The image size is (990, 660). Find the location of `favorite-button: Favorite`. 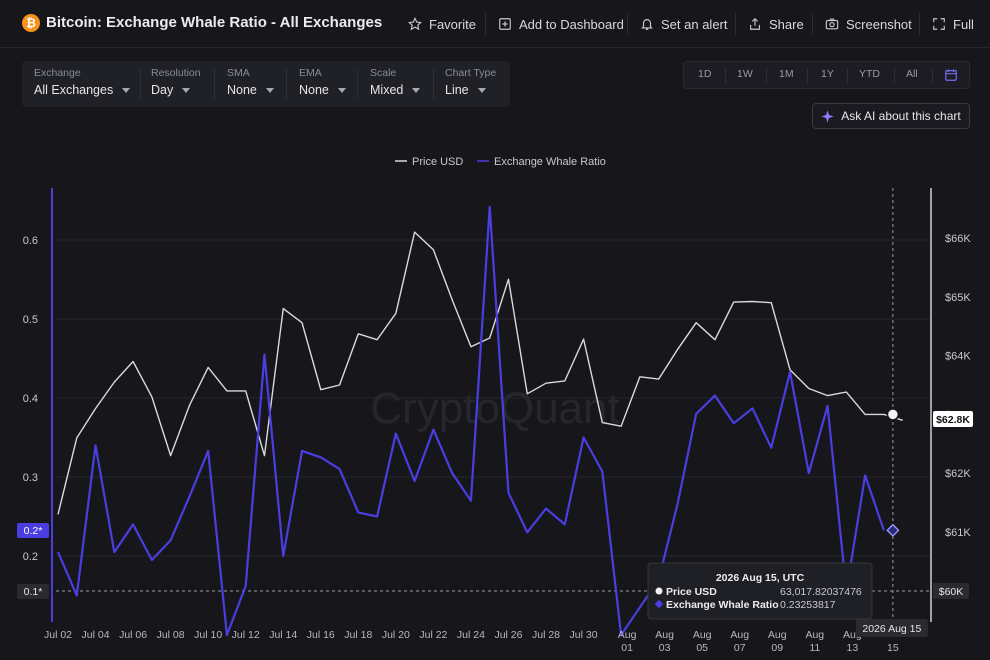

favorite-button: Favorite is located at coordinates (442, 24).